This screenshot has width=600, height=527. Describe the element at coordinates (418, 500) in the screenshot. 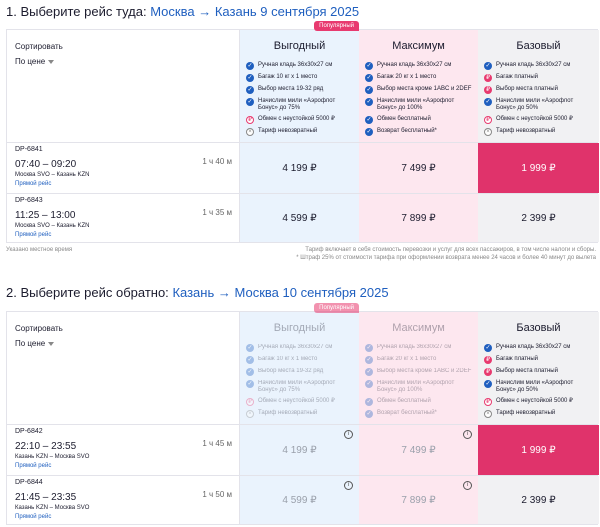

I see `price-maksimum: 7 899 ₽ i` at that location.